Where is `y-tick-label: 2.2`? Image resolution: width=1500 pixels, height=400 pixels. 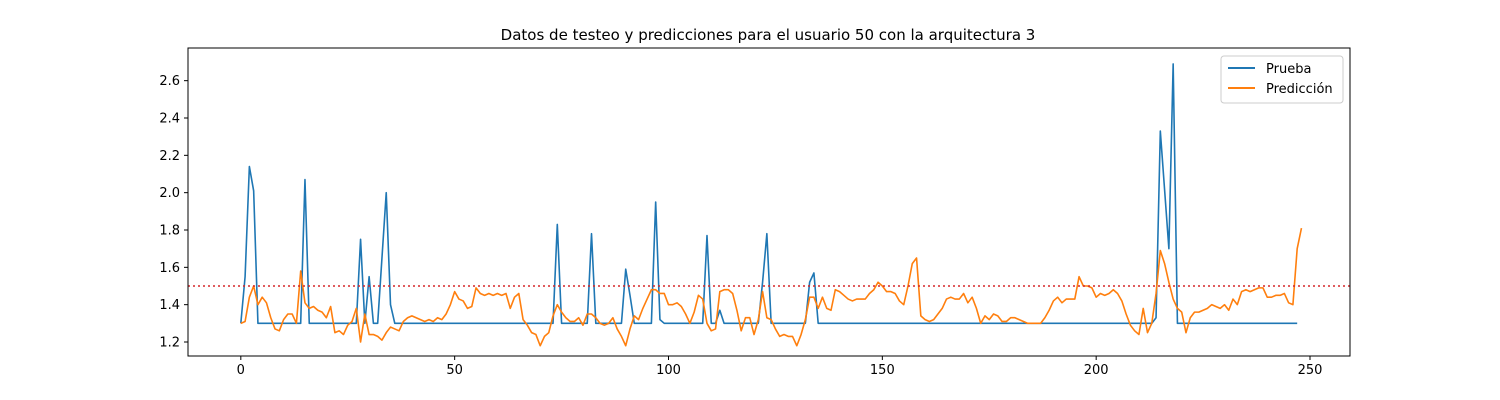 y-tick-label: 2.2 is located at coordinates (169, 156).